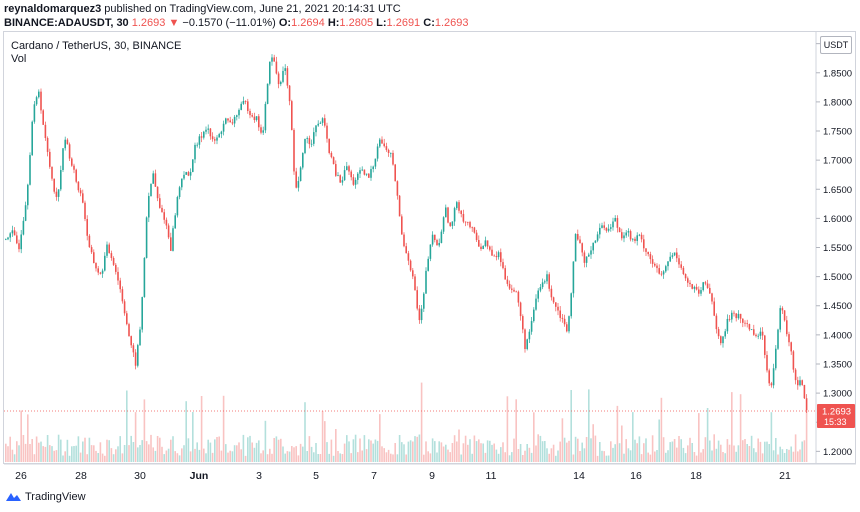 This screenshot has width=860, height=512. Describe the element at coordinates (429, 23) in the screenshot. I see `close-label: C:` at that location.